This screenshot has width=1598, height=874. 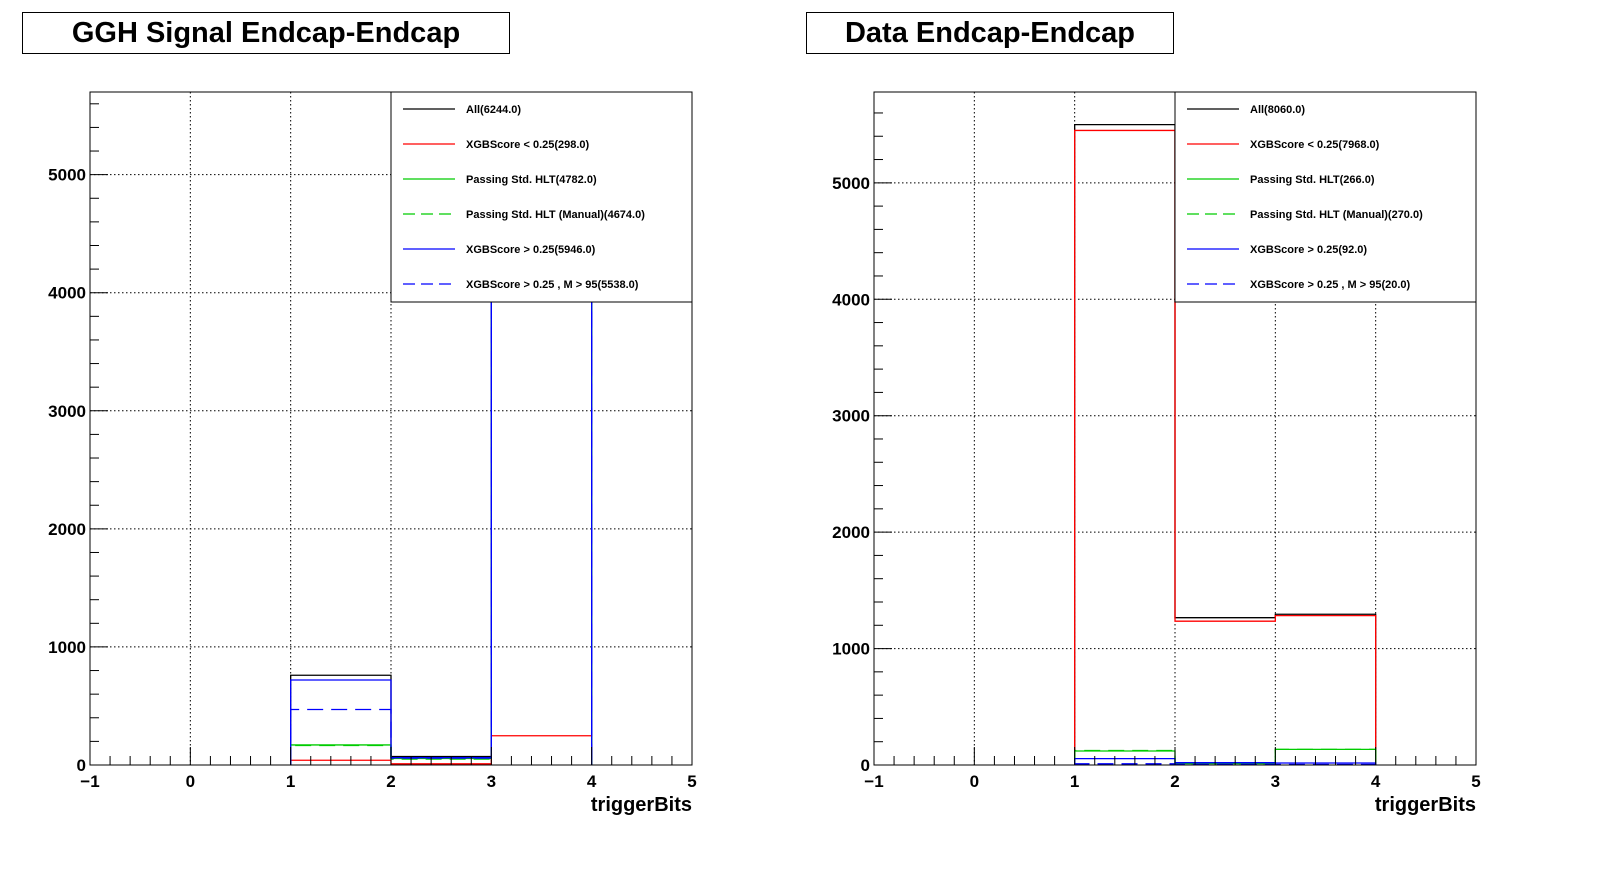 I want to click on legend-label-3: Passing Std. HLT(266.0), so click(x=1312, y=180).